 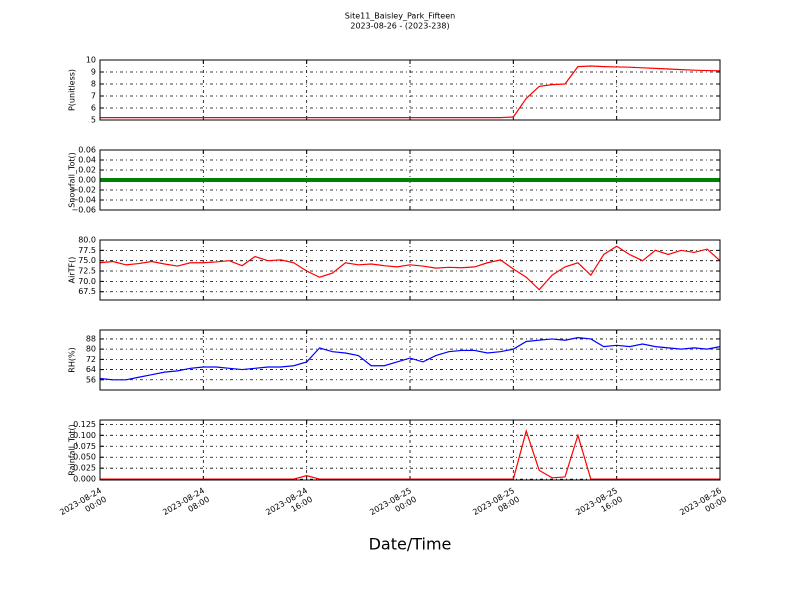 I want to click on y-axis-label: Rainfall_Tot(), so click(x=72, y=450).